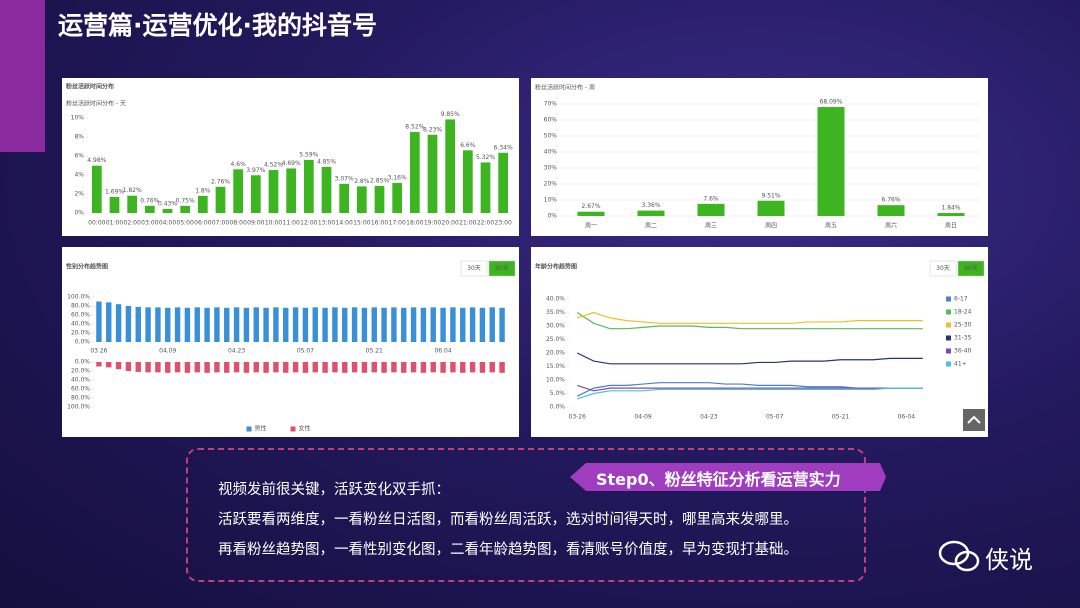  Describe the element at coordinates (202, 223) in the screenshot. I see `x-tick-label: 06:00` at that location.